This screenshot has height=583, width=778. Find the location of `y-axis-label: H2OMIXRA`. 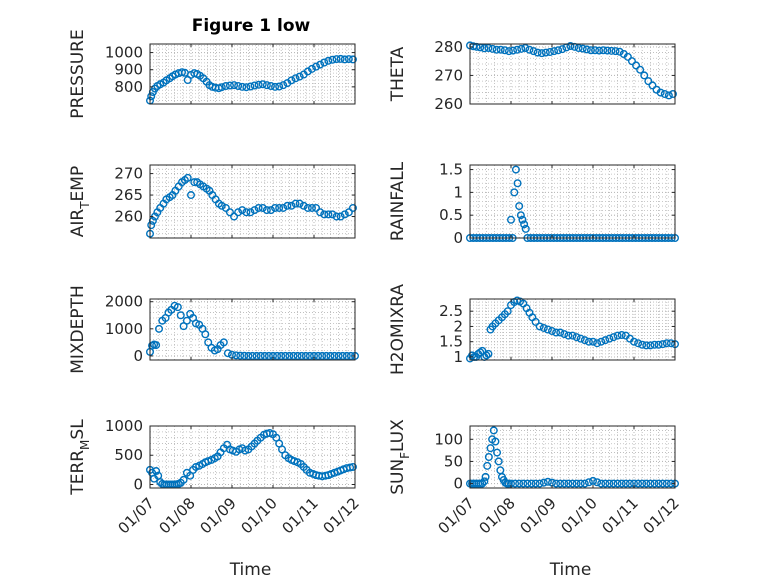

y-axis-label: H2OMIXRA is located at coordinates (398, 329).